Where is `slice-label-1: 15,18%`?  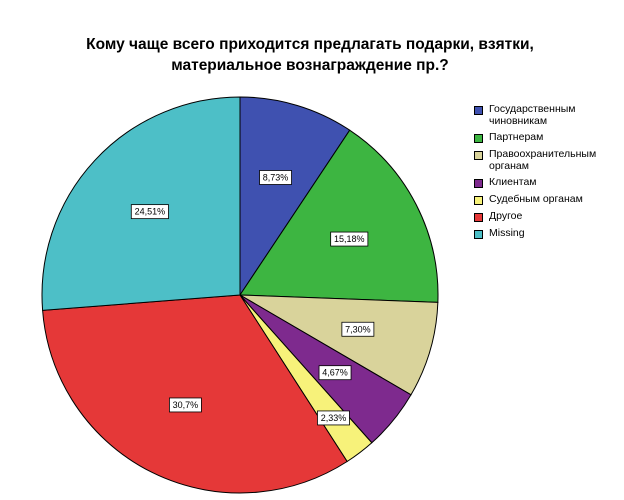 slice-label-1: 15,18% is located at coordinates (349, 239).